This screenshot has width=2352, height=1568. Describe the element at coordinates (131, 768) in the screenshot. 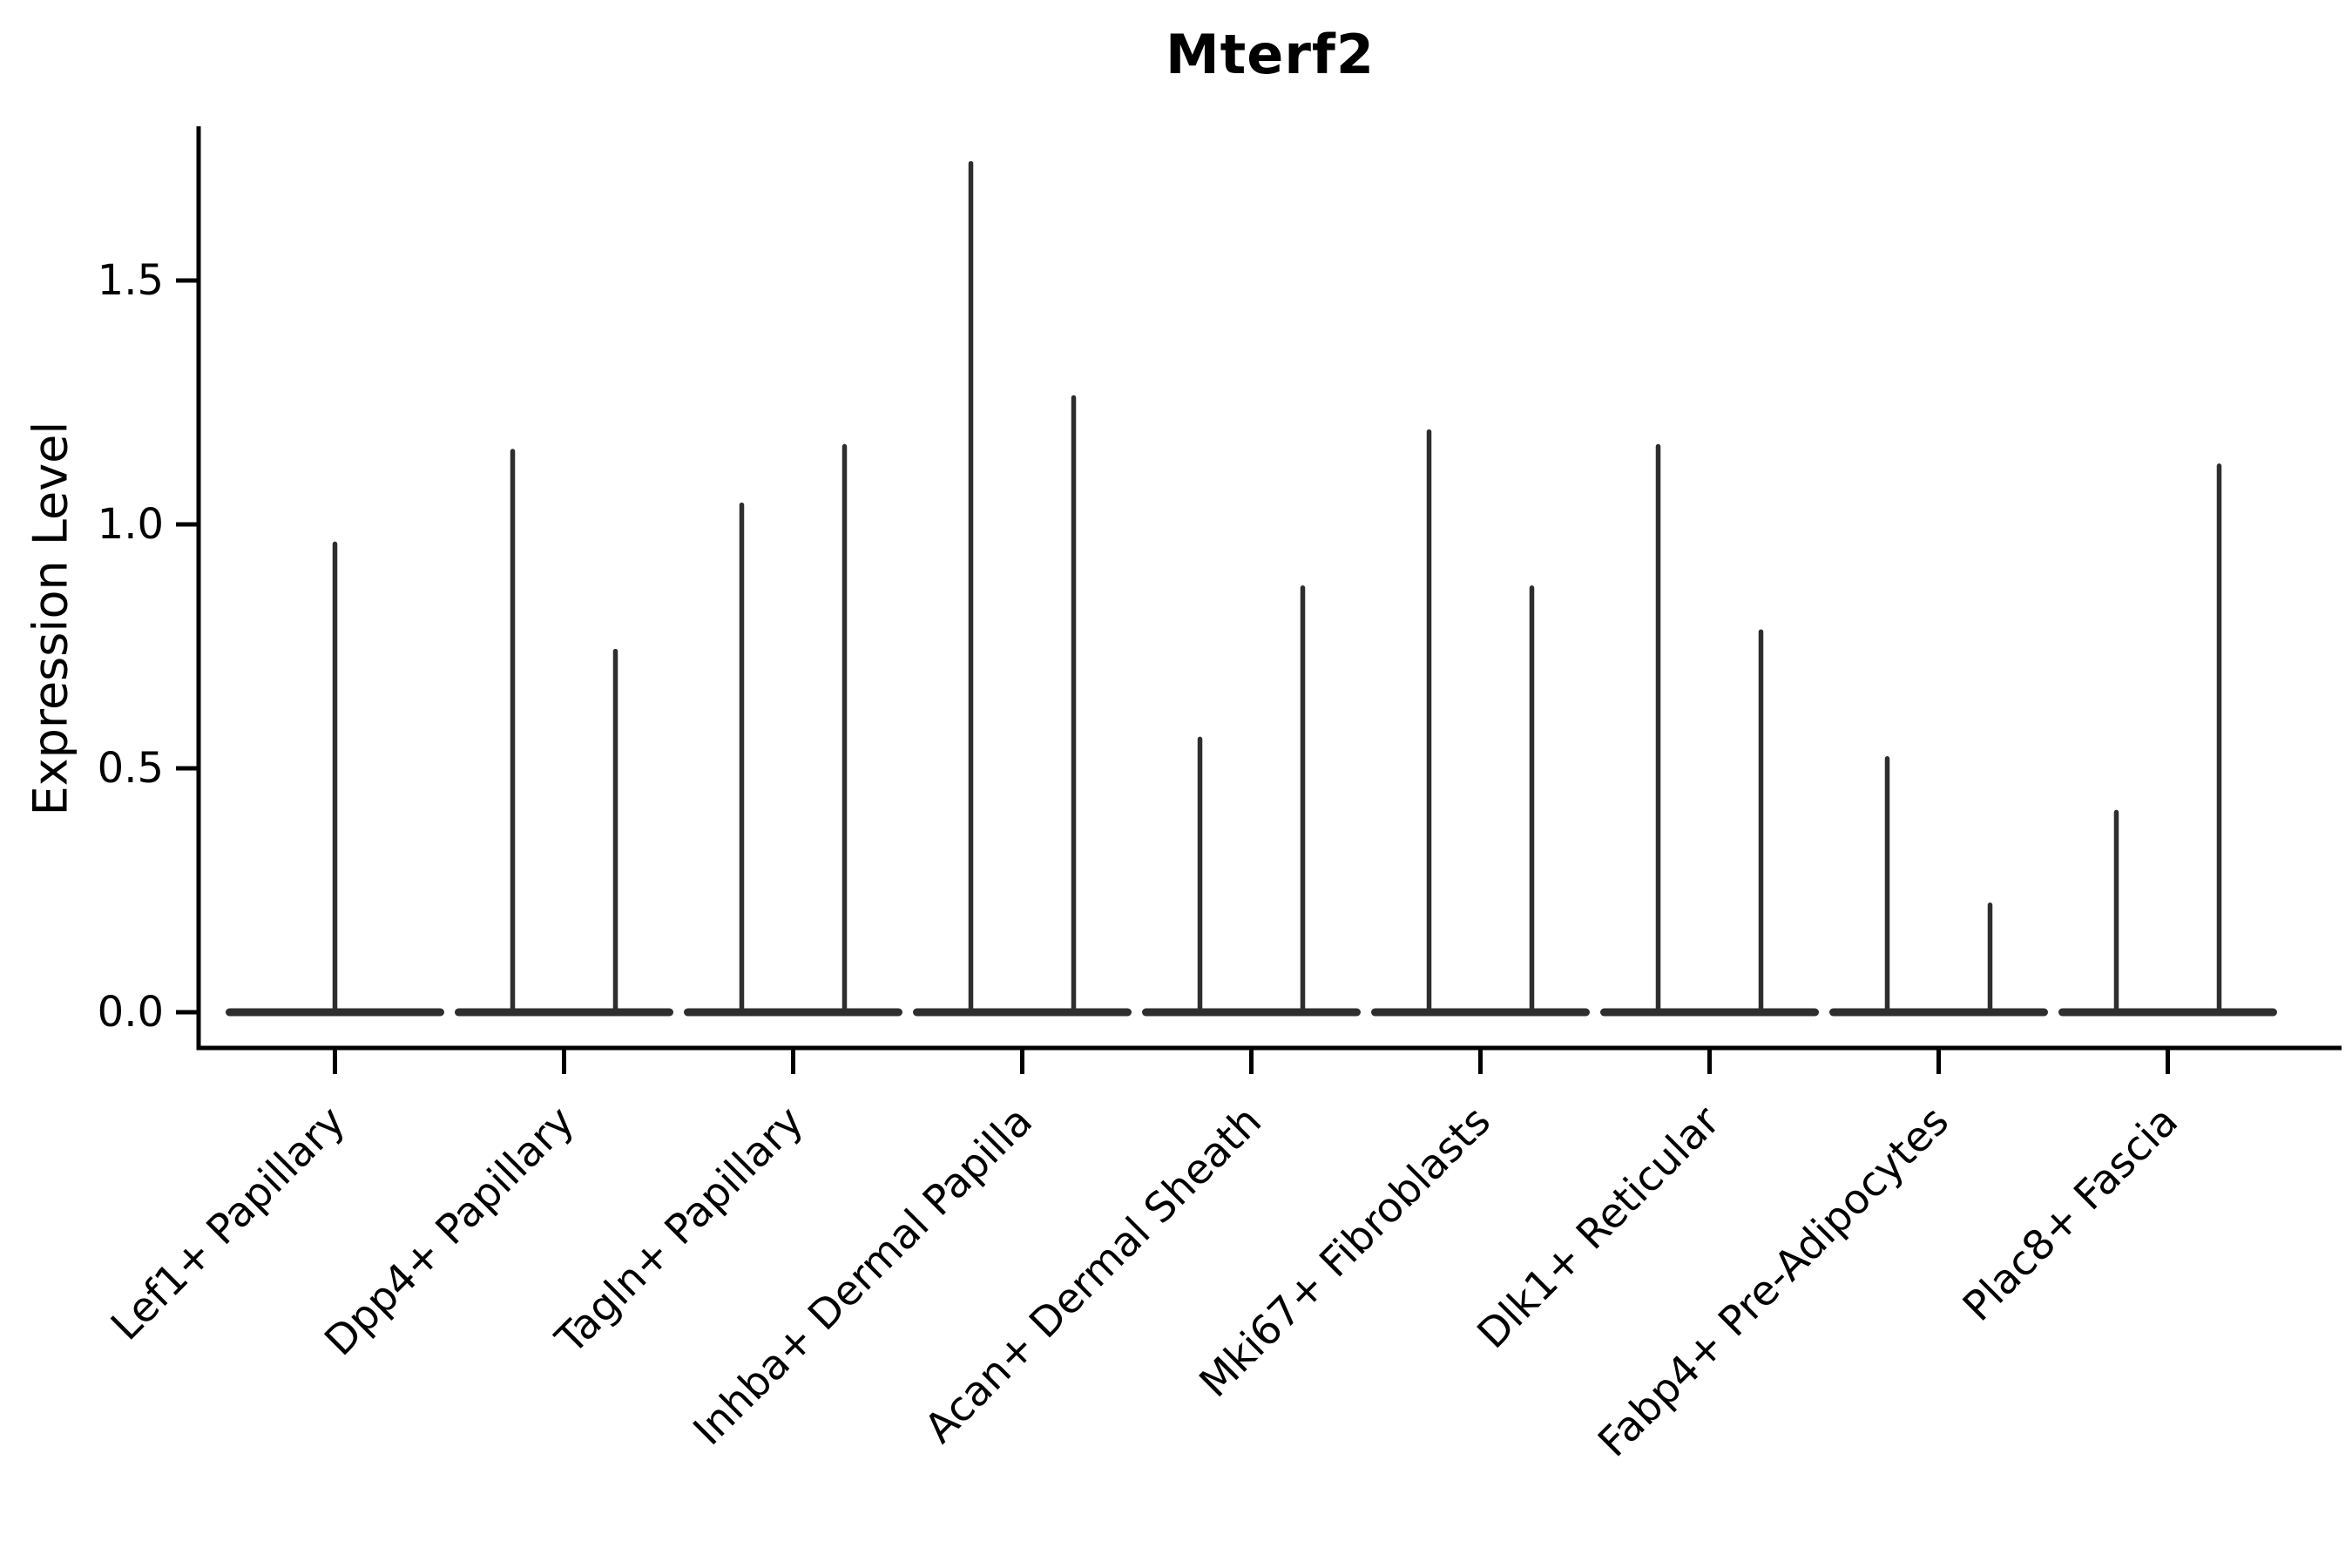

I see `y-tick-label: 0.5` at that location.